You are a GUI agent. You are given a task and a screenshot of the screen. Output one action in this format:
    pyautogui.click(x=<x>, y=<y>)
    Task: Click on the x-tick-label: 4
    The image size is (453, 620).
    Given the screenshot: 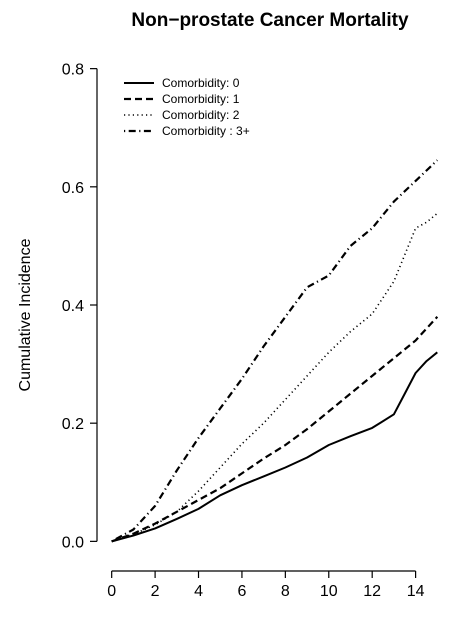 What is the action you would take?
    pyautogui.click(x=198, y=591)
    